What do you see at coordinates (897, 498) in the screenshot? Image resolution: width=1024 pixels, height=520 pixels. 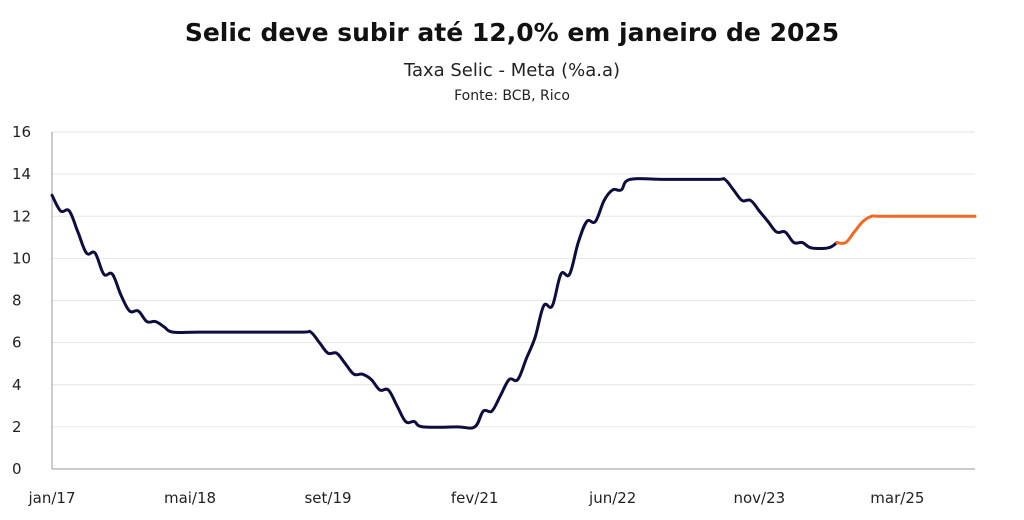 I see `x-tick-label: mar/25` at bounding box center [897, 498].